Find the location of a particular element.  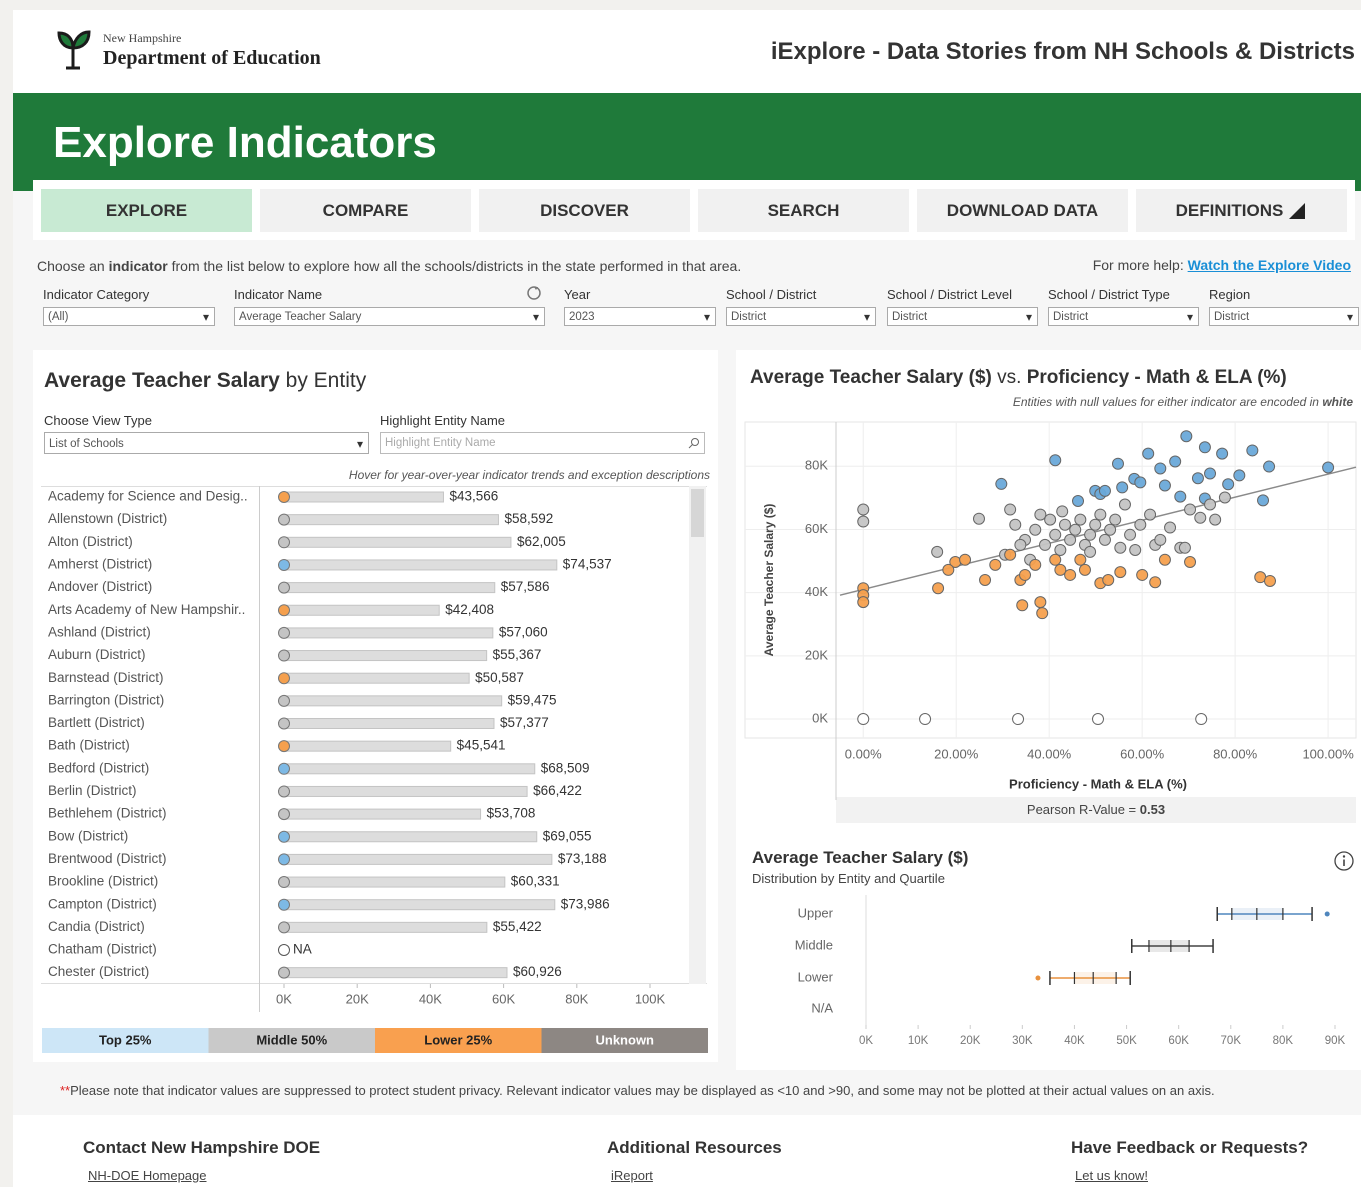

x-tick-label: 30K is located at coordinates (1022, 1041).